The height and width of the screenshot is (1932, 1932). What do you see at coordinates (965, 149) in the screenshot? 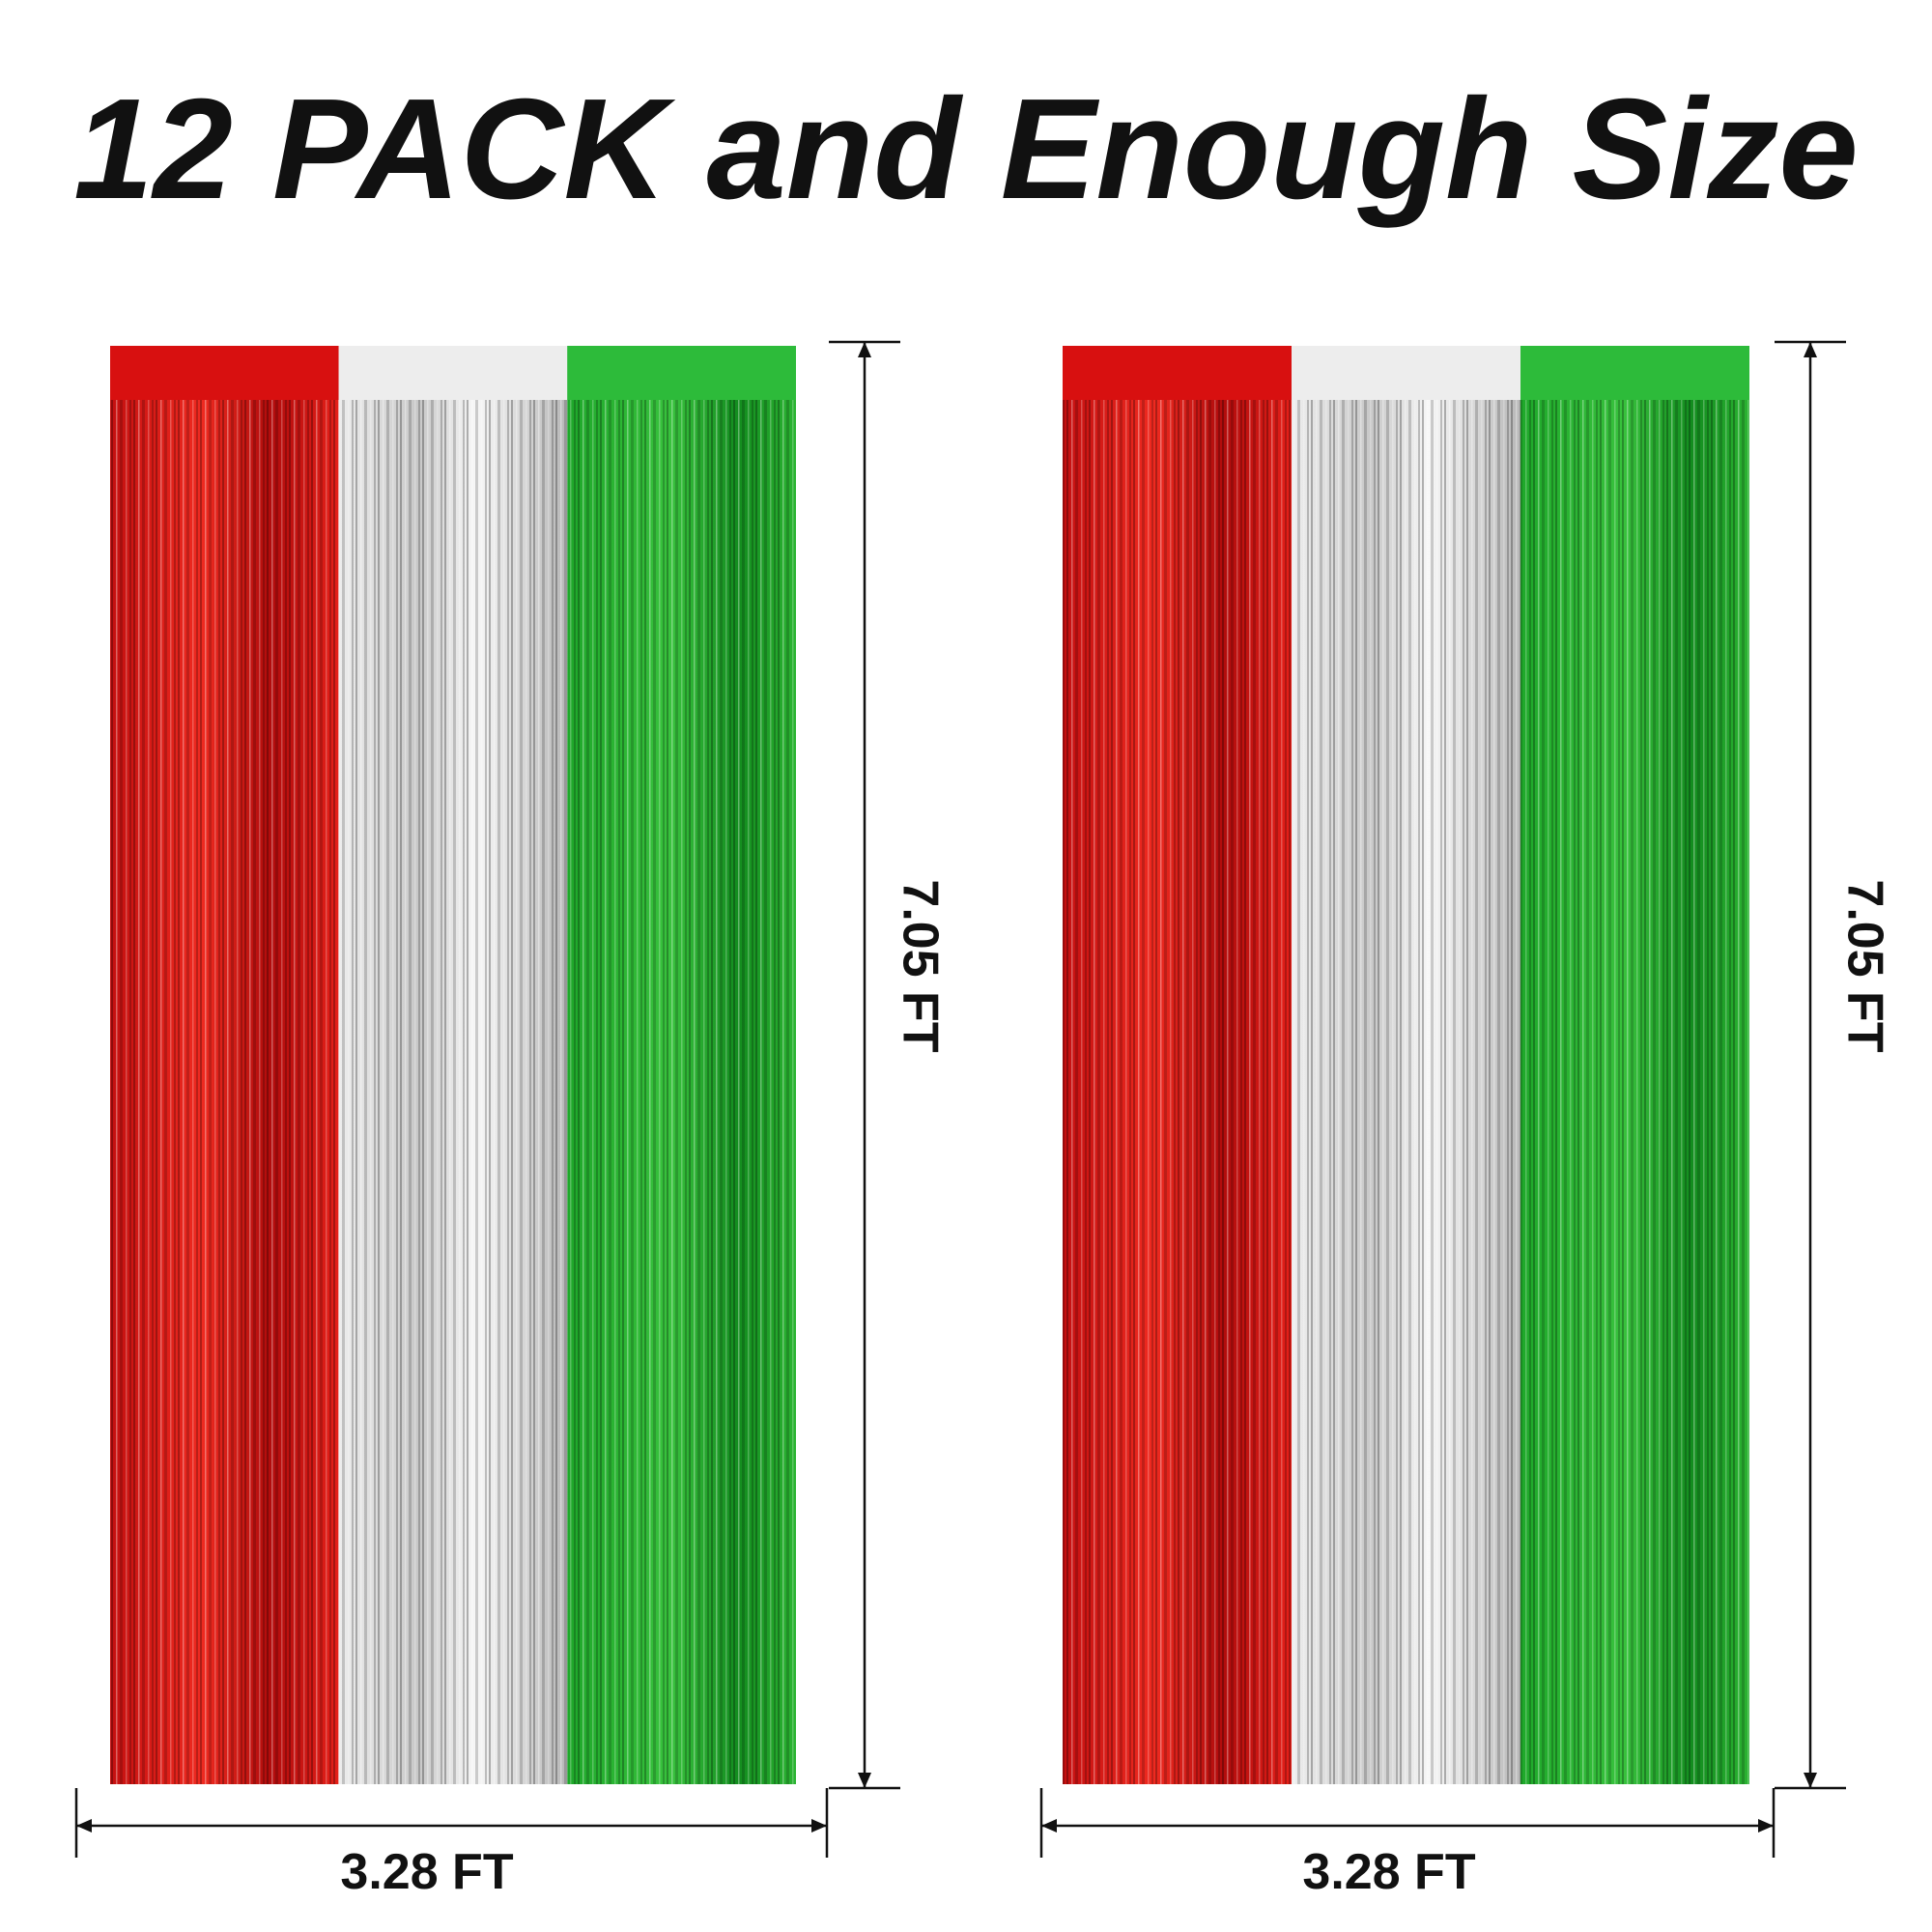
I see `title: 12 PACK and Enough Size` at bounding box center [965, 149].